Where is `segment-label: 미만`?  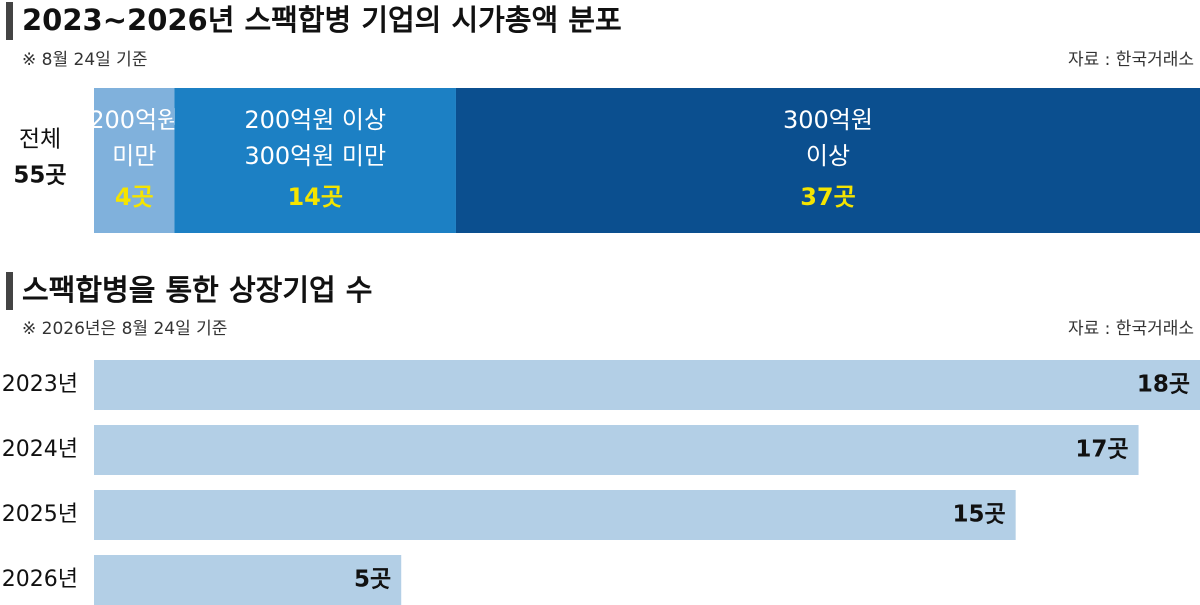 segment-label: 미만 is located at coordinates (134, 156).